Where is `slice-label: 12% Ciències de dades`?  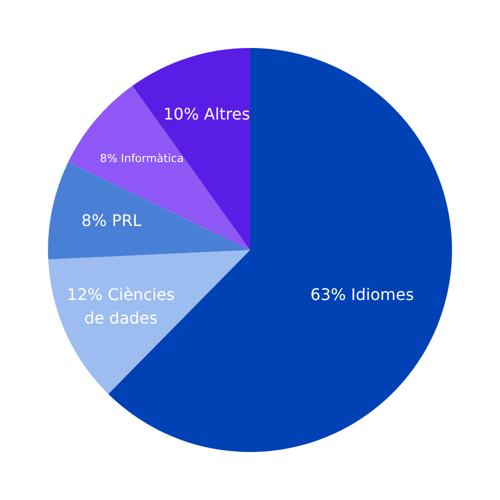 slice-label: 12% Ciències de dades is located at coordinates (121, 306).